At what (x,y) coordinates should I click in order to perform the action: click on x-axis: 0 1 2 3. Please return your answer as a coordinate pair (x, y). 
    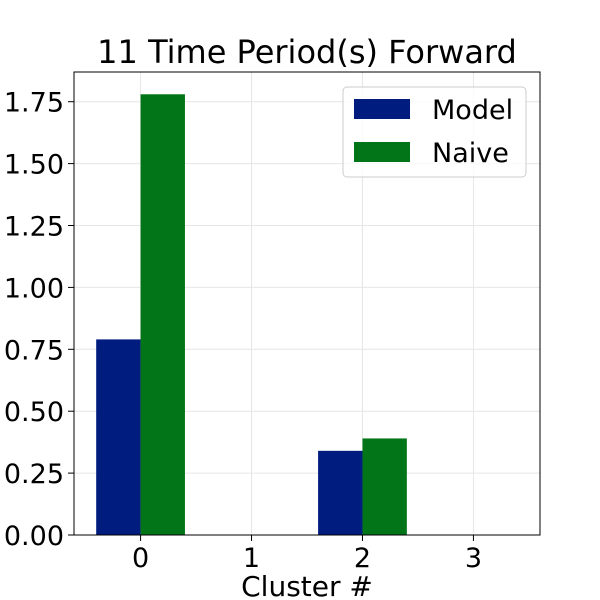
    Looking at the image, I should click on (307, 554).